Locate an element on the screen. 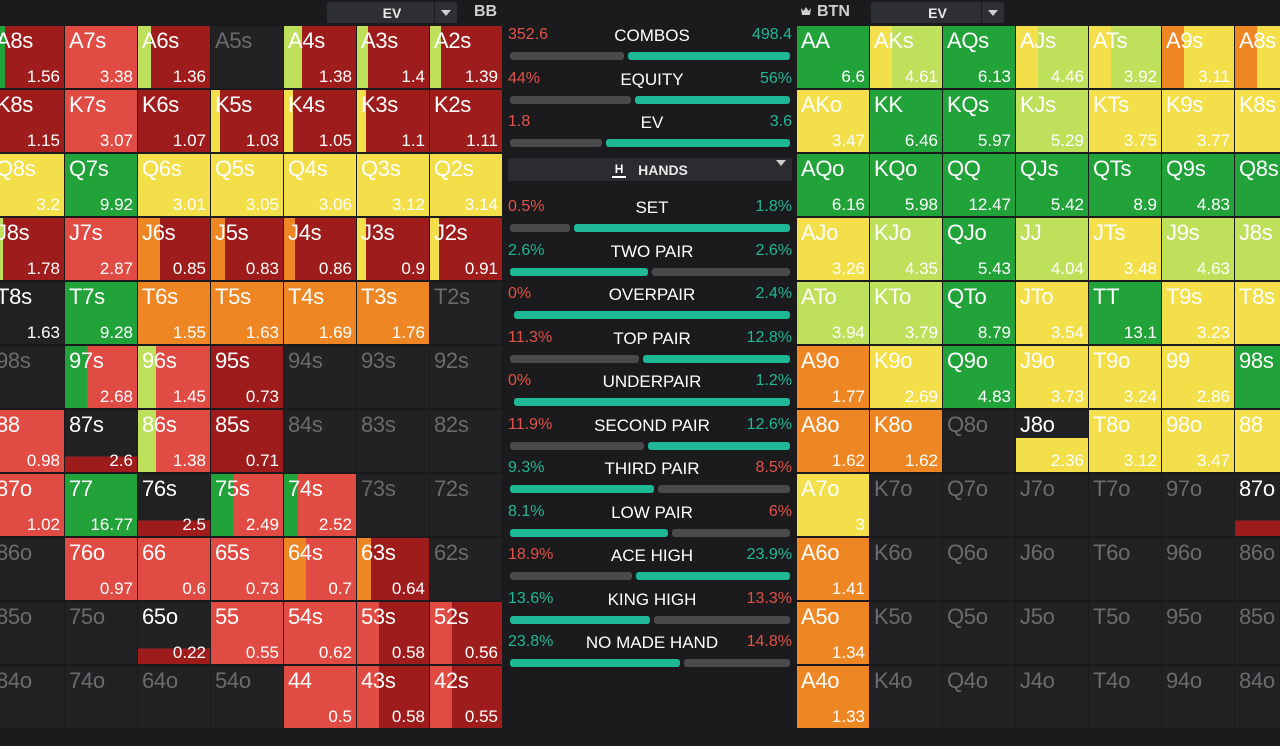 The width and height of the screenshot is (1280, 746). hand-cell-62s: 62s is located at coordinates (466, 569).